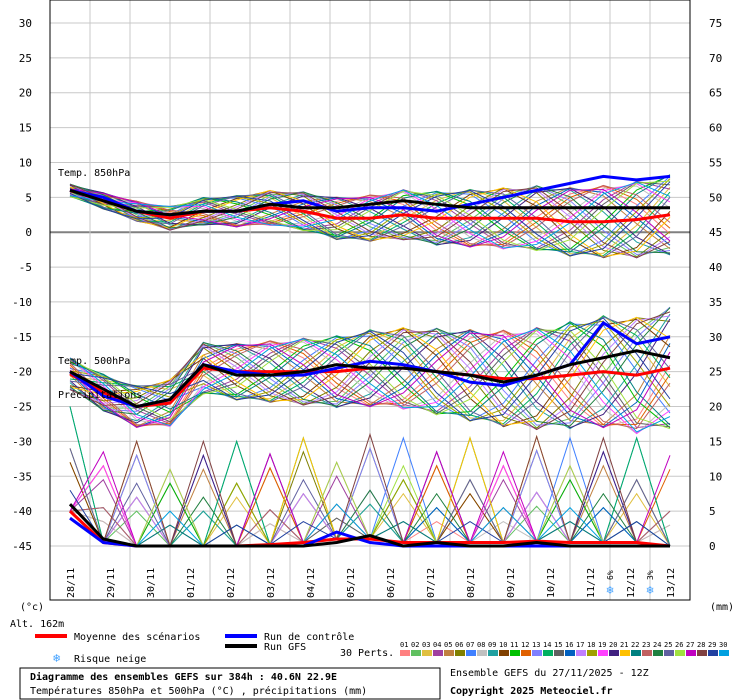 This screenshot has width=740, height=700. What do you see at coordinates (231, 583) in the screenshot?
I see `x-tick-label: 02/12` at bounding box center [231, 583].